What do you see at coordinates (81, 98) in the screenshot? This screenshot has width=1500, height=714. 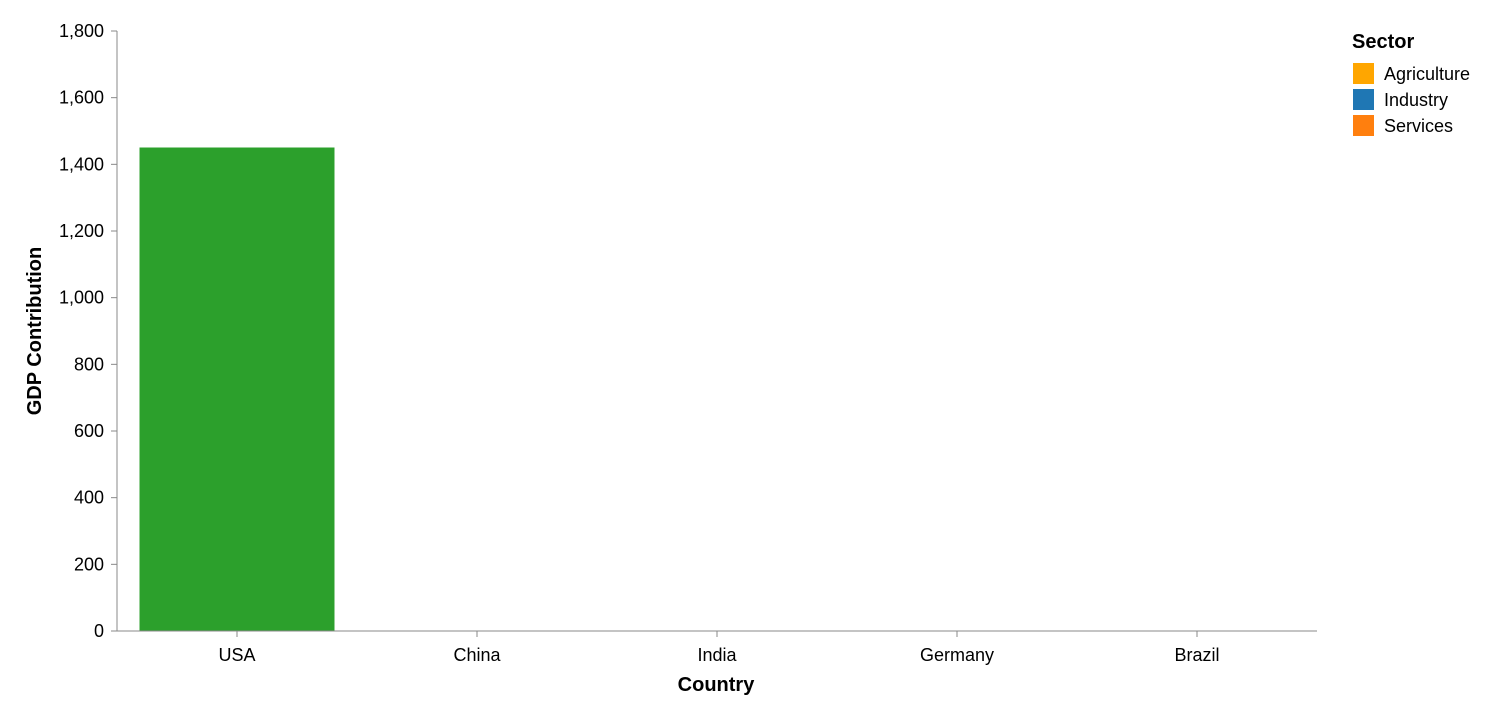 I see `y-tick-label: 1,600` at bounding box center [81, 98].